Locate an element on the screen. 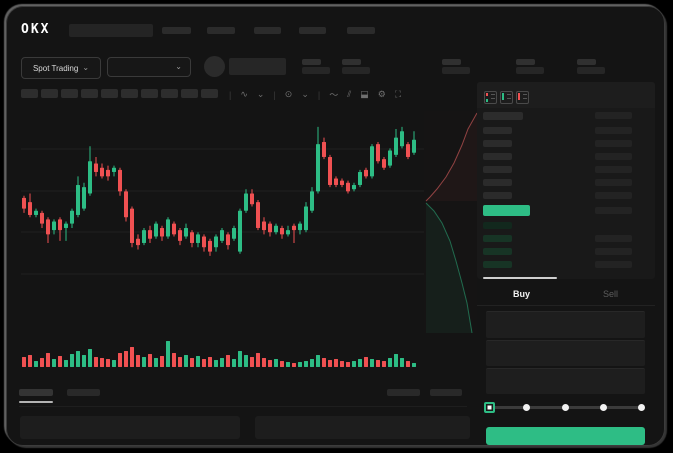  depth-curve is located at coordinates (449, 268).